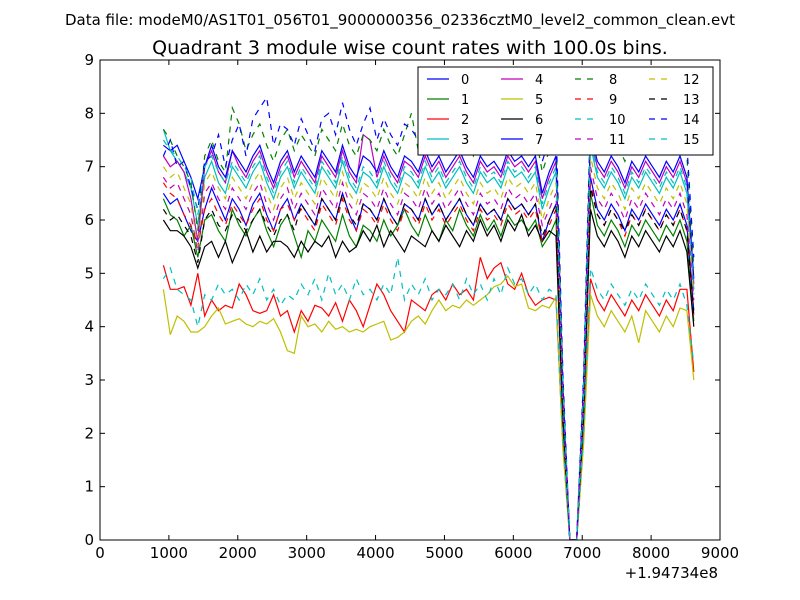  What do you see at coordinates (465, 80) in the screenshot?
I see `legend-label-0: 0` at bounding box center [465, 80].